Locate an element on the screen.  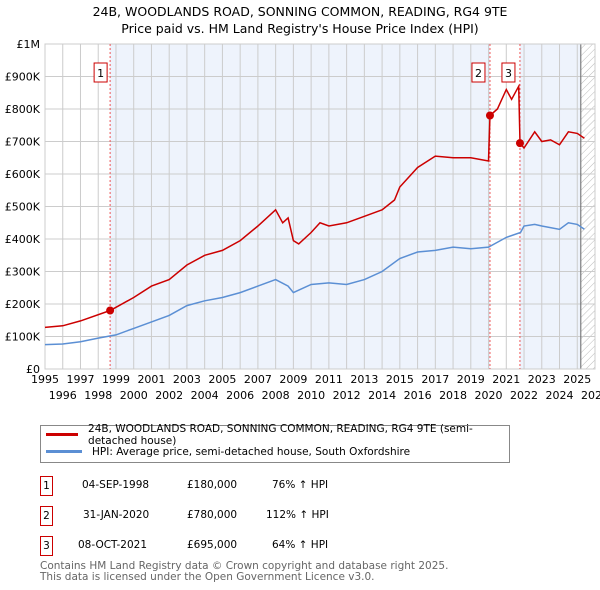
x-tick-label: 2000 is located at coordinates (134, 395).